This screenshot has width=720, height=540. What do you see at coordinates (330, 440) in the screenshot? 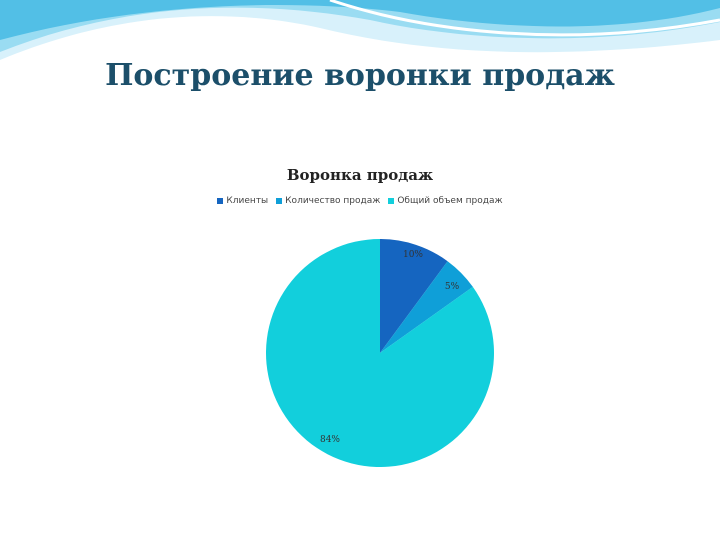
I see `slice-percent-label: 84%` at bounding box center [330, 440].